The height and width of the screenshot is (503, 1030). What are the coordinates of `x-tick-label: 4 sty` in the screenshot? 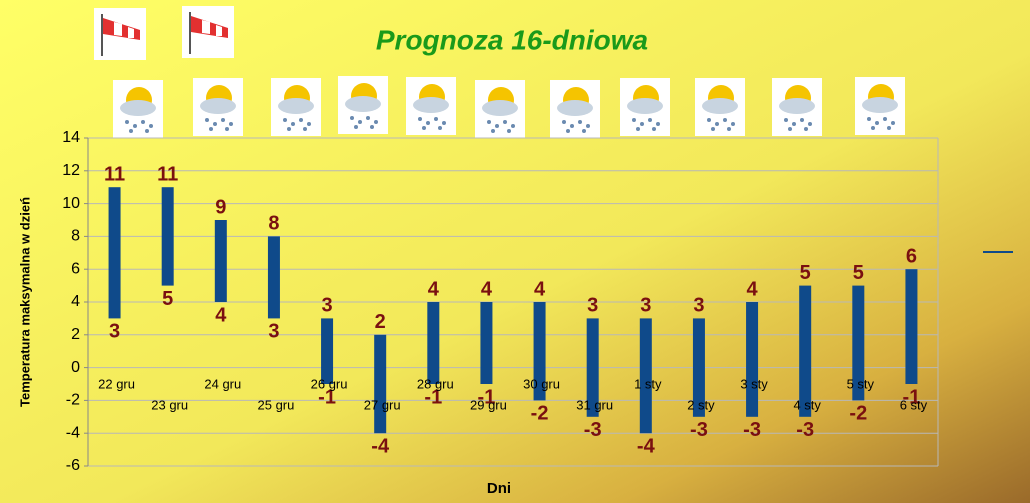 It's located at (807, 404).